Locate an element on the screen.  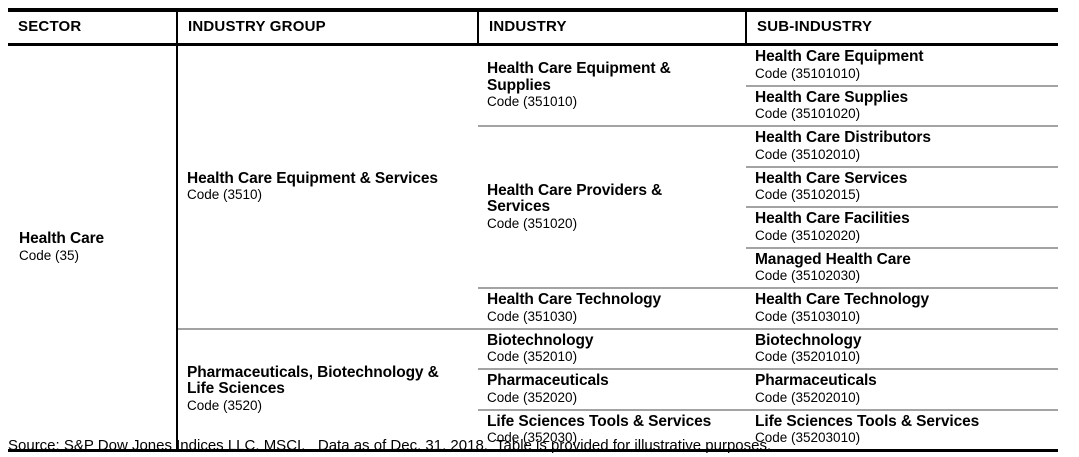
industry-code: Code (352030) is located at coordinates (532, 437).